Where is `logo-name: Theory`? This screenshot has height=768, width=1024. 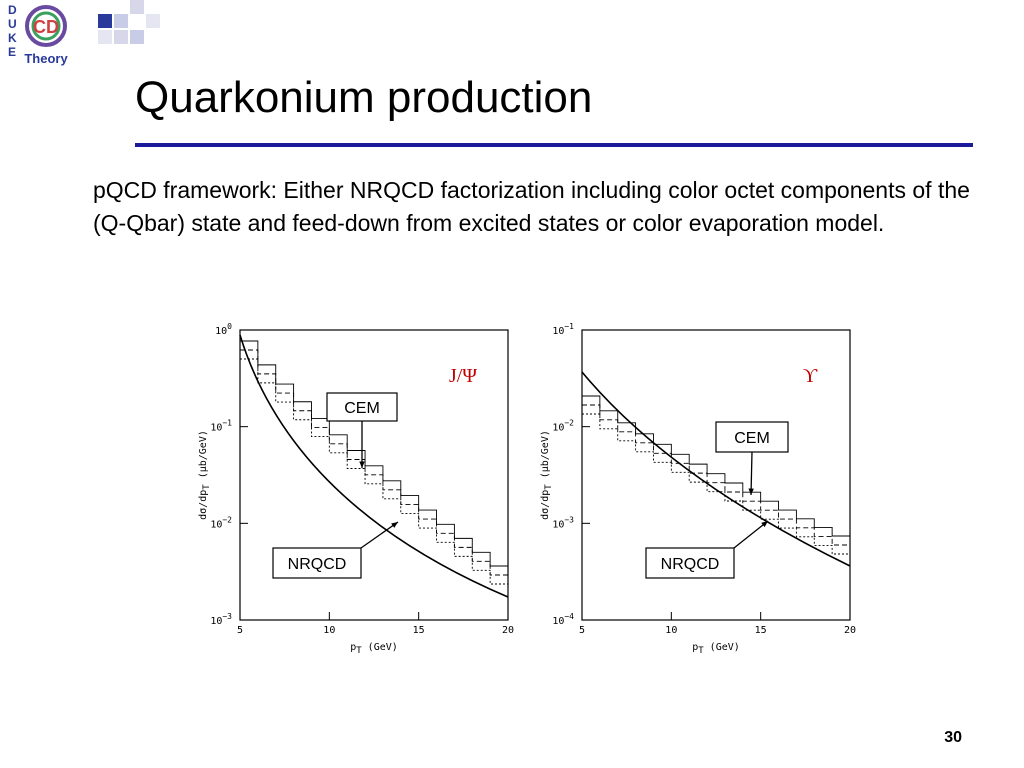 logo-name: Theory is located at coordinates (46, 58).